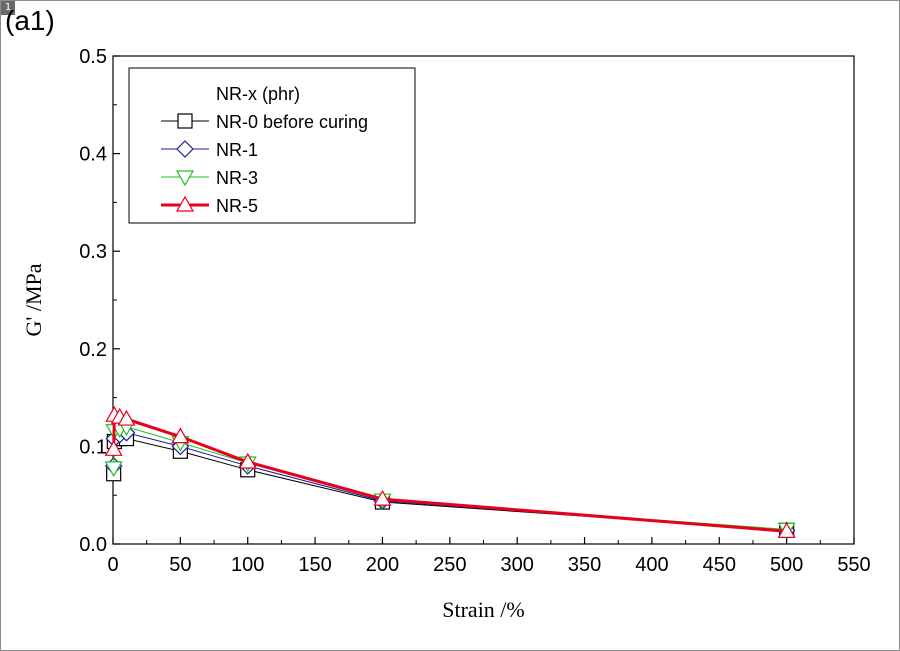 This screenshot has width=900, height=651. What do you see at coordinates (258, 94) in the screenshot?
I see `legend-title: NR-x (phr)` at bounding box center [258, 94].